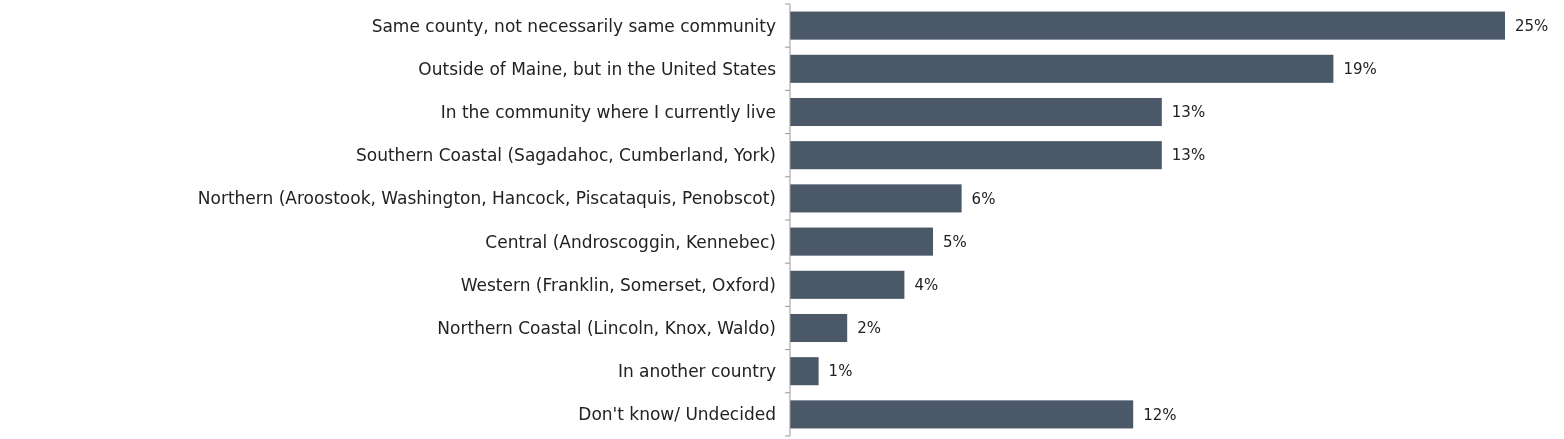  What do you see at coordinates (630, 241) in the screenshot?
I see `y-tick-label: Central (Androscoggin, Kennebec)` at bounding box center [630, 241].